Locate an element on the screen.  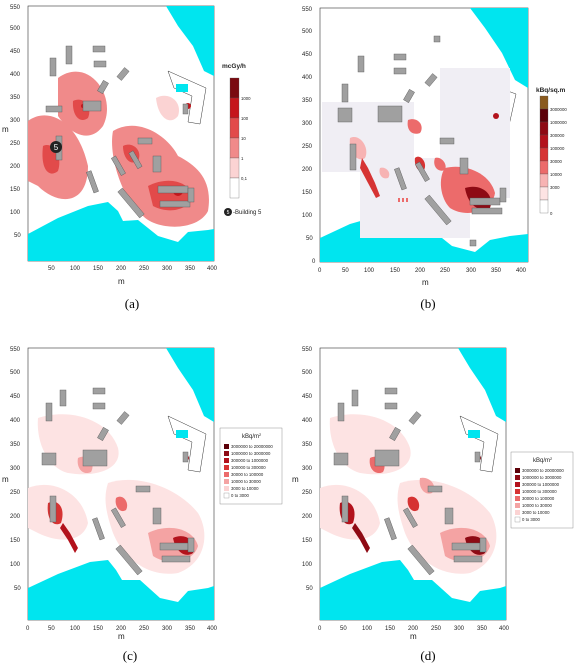
caption-b: (b) is located at coordinates (428, 303).